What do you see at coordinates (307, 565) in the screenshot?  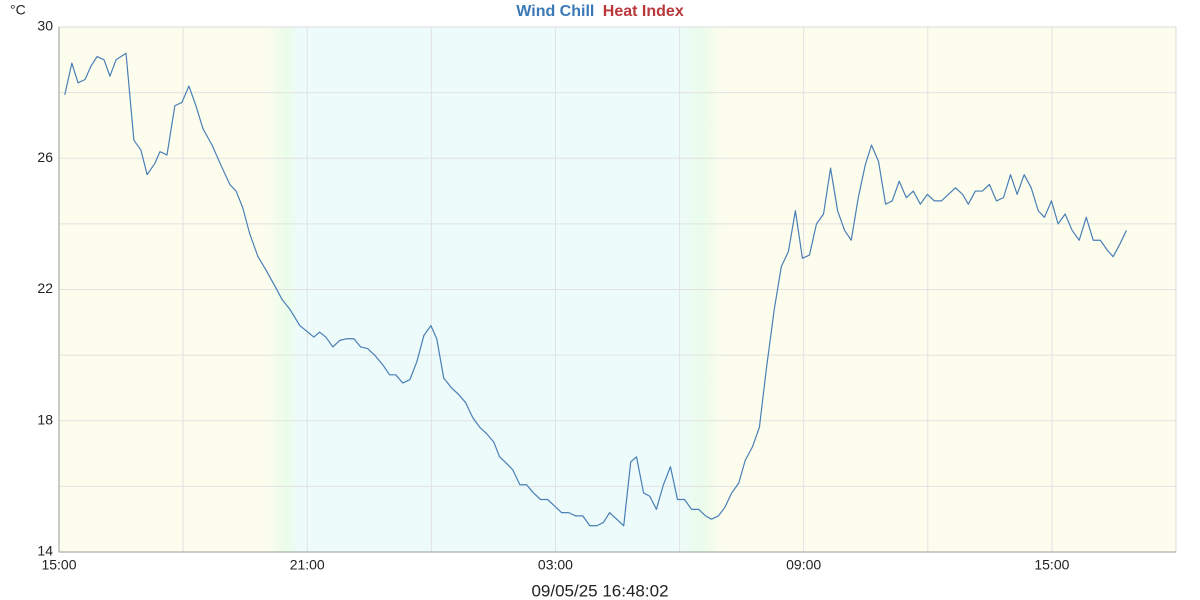 I see `x-tick-label: 21:00` at bounding box center [307, 565].